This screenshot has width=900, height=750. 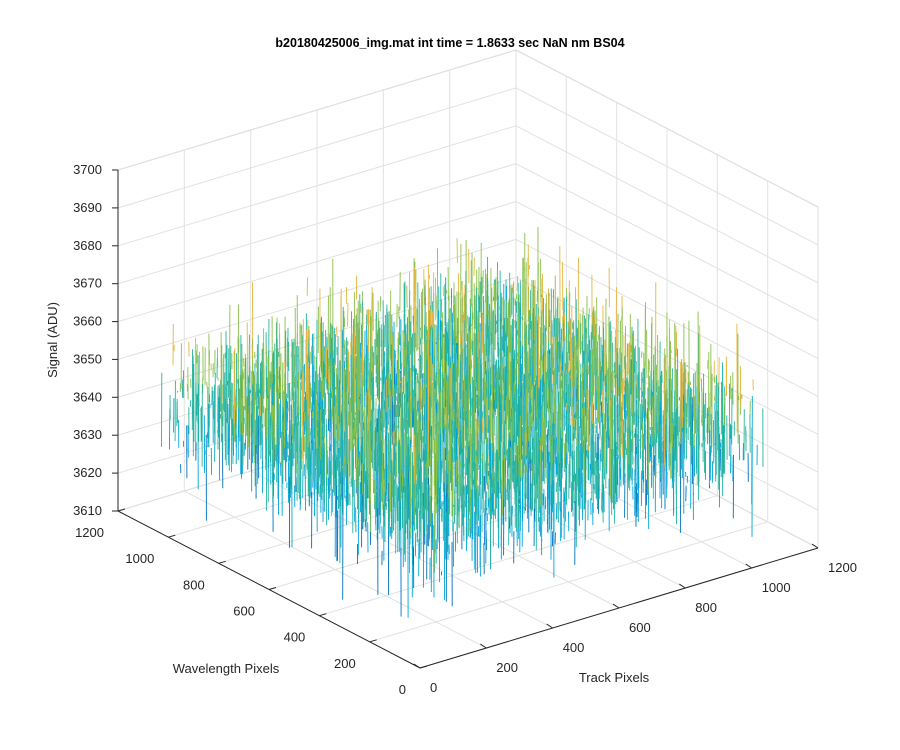 I want to click on z-tick-label-4: 3650, so click(x=87, y=358).